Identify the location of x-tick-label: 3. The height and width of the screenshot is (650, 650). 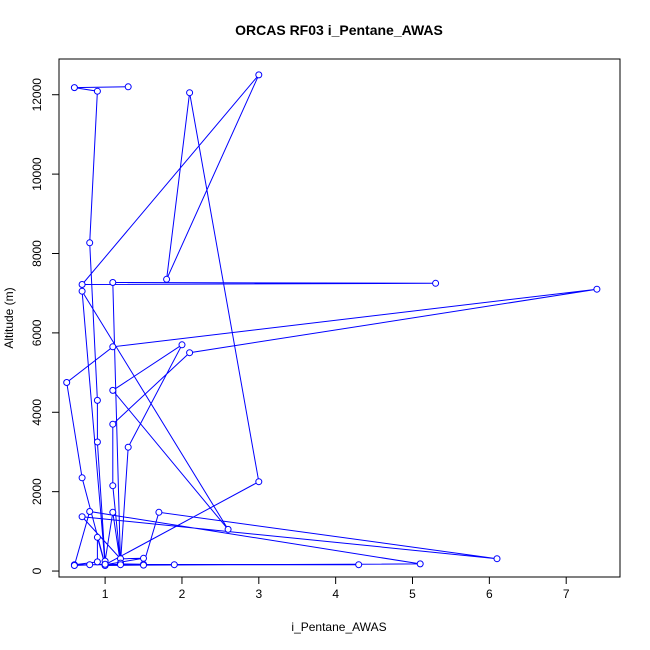
(258, 594).